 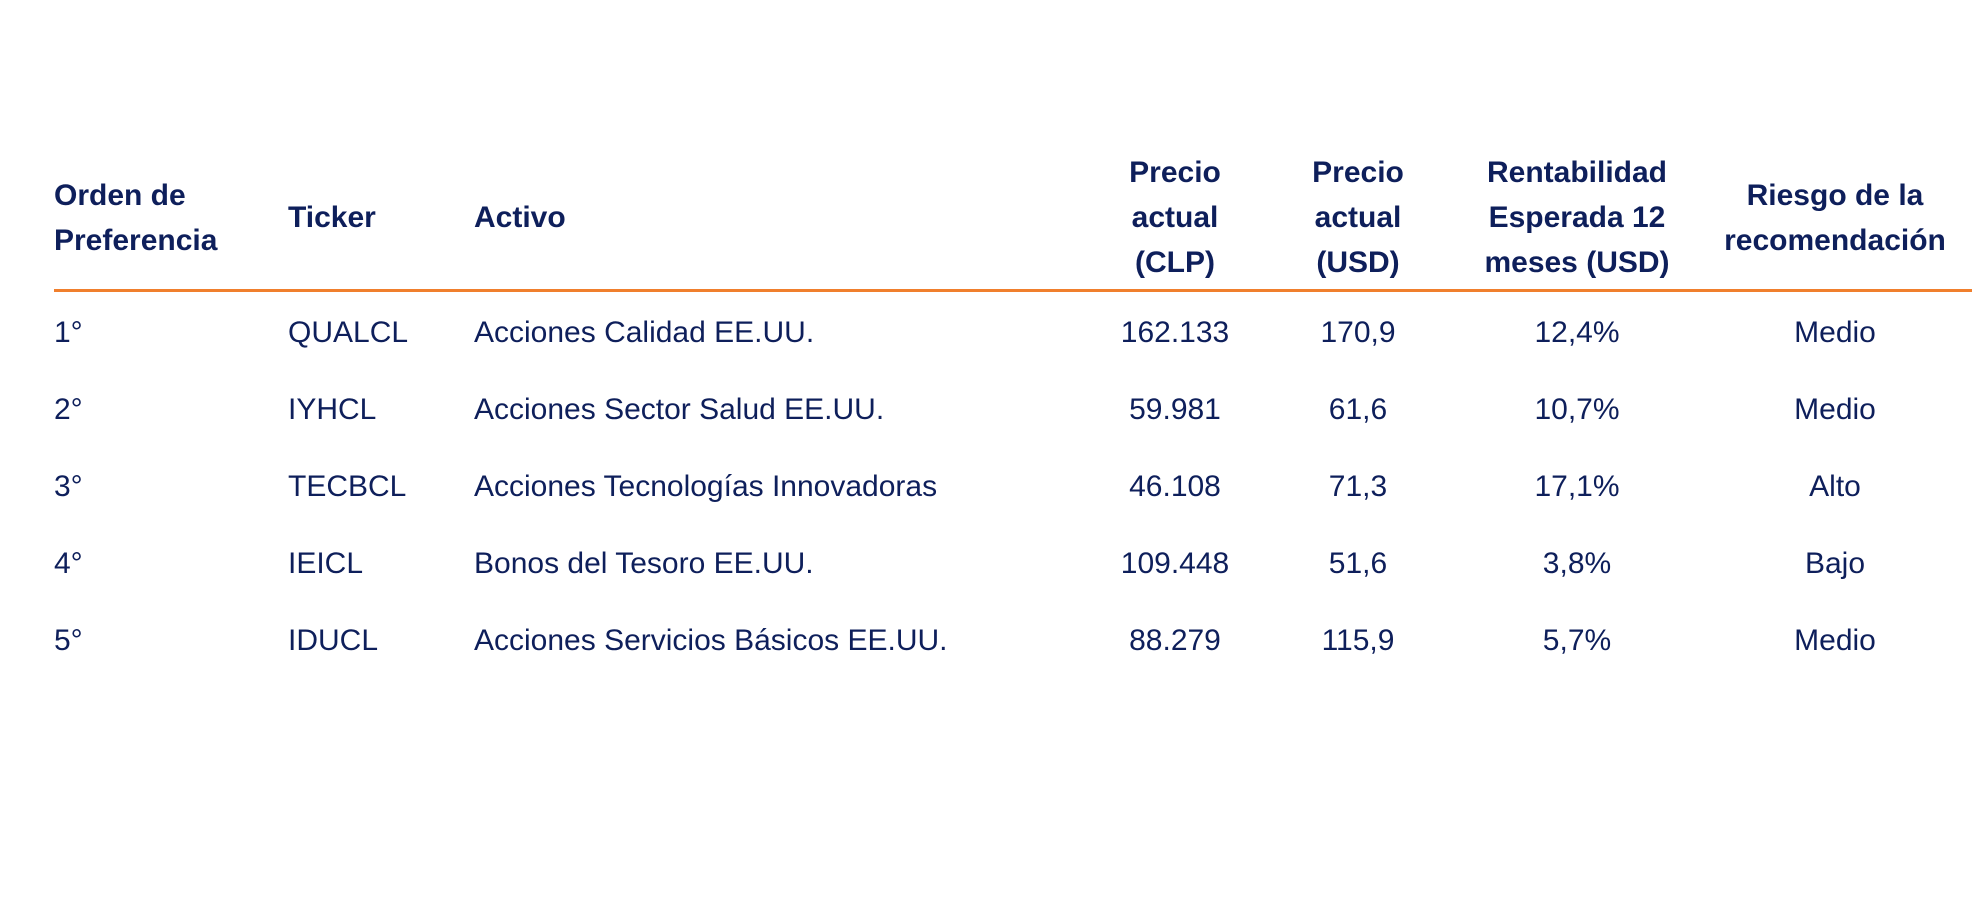 I want to click on cell-price-usd: 61,6, so click(x=1358, y=409).